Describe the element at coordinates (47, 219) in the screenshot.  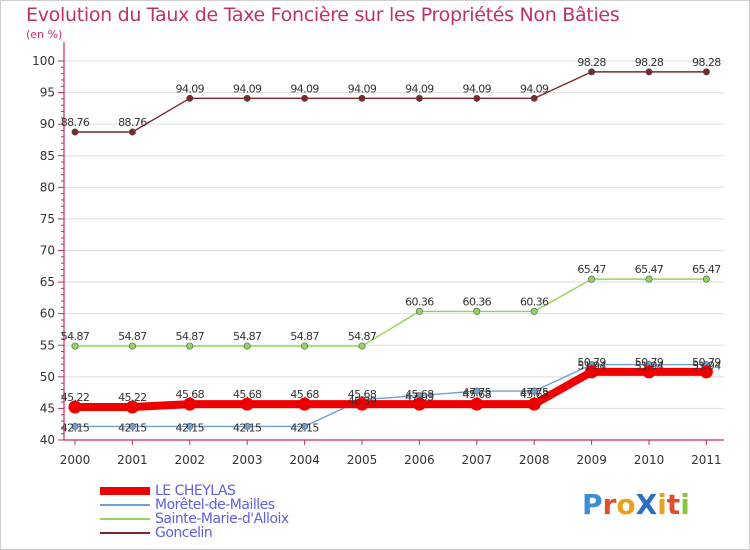
I see `y-tick-label: 75` at that location.